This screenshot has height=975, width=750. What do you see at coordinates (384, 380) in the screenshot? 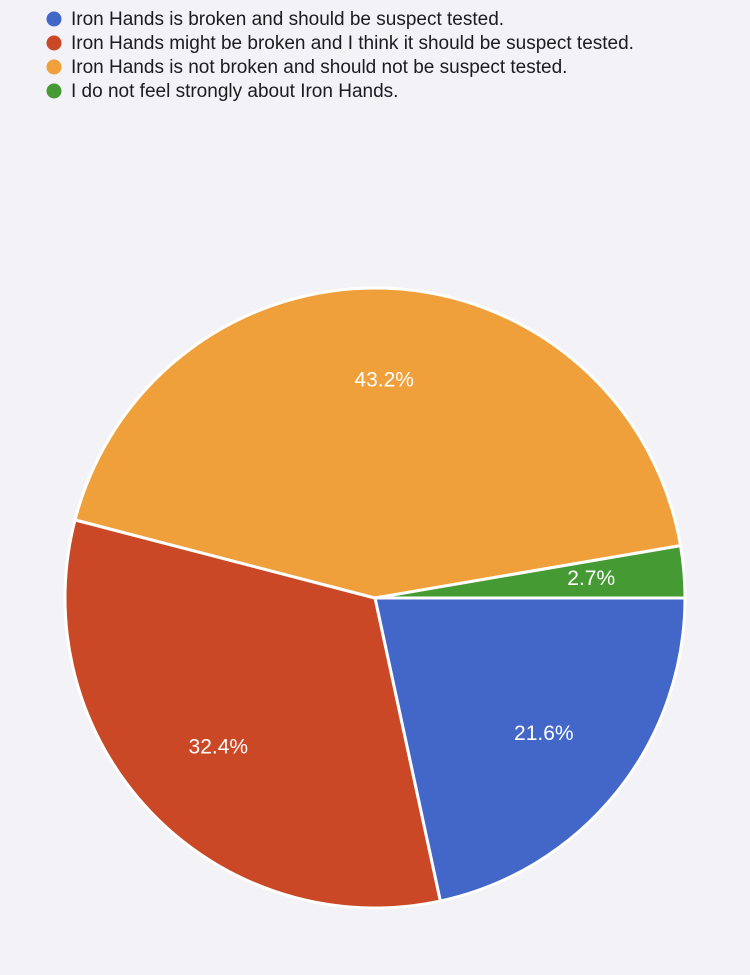
I see `slice-label: 43.2%` at bounding box center [384, 380].